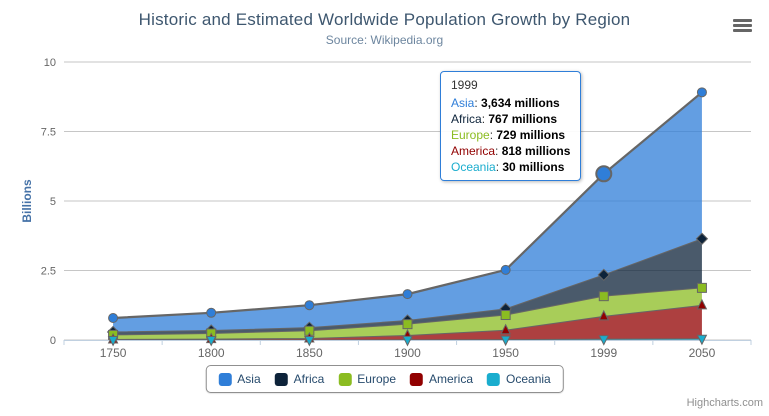  I want to click on legend-label: Africa, so click(309, 379).